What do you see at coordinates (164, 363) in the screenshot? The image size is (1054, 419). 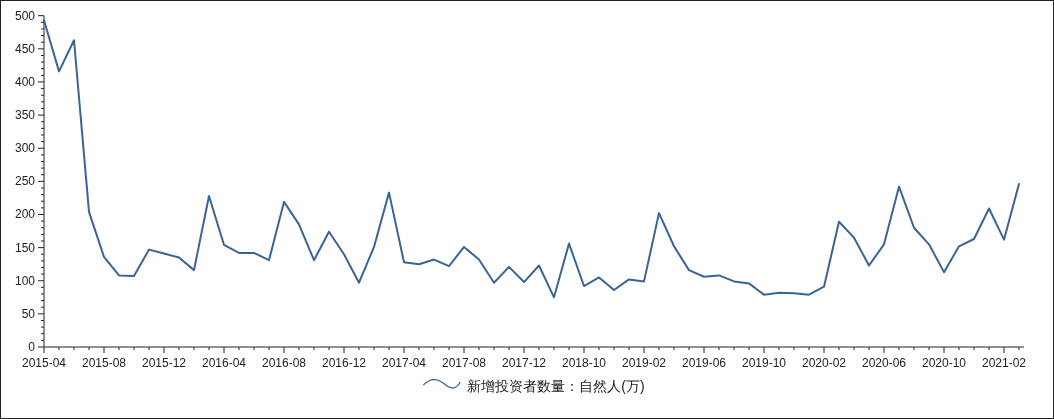 I see `x-tick-label: 2015-12` at bounding box center [164, 363].